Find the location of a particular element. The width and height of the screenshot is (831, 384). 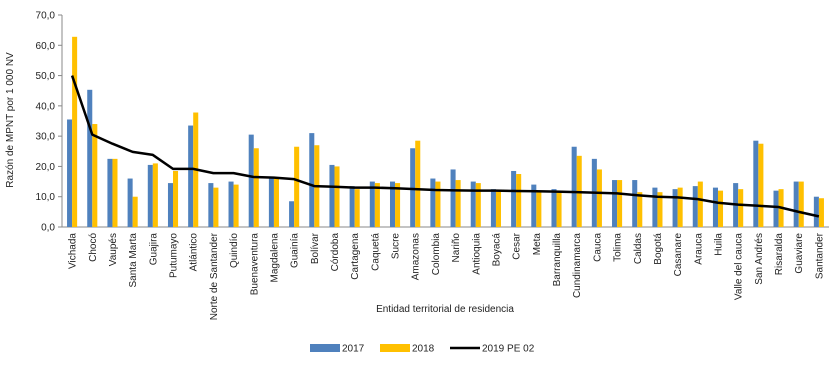

x-tick-label: Putumayo is located at coordinates (174, 255).